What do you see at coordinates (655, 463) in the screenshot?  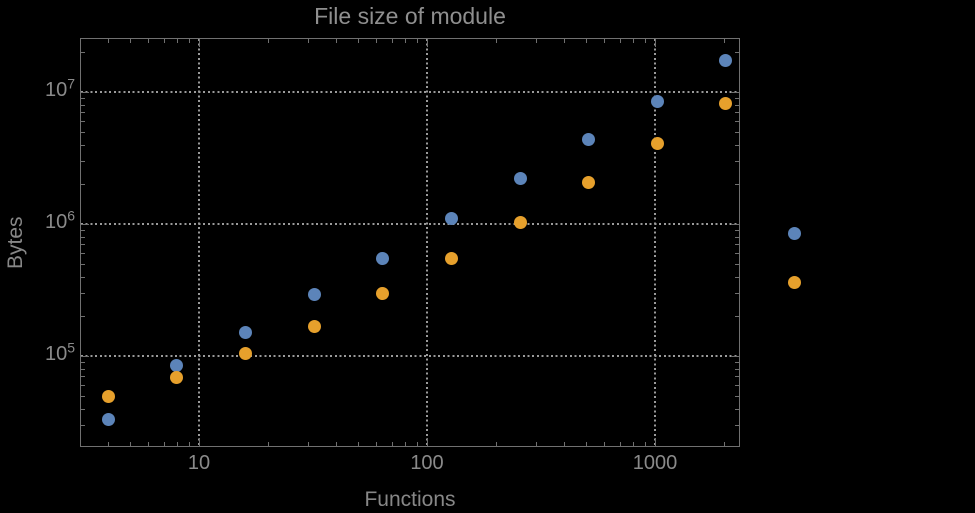 I see `x-tick-label: 1000` at bounding box center [655, 463].